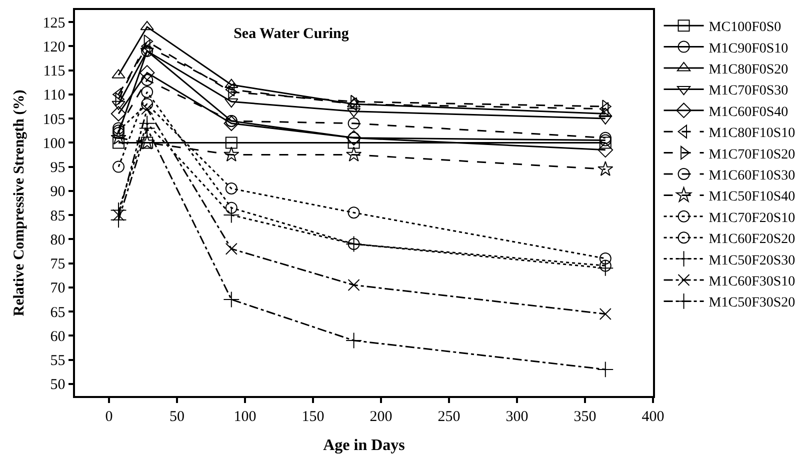 The height and width of the screenshot is (459, 809). What do you see at coordinates (58, 361) in the screenshot?
I see `y-tick-label: 55` at bounding box center [58, 361].